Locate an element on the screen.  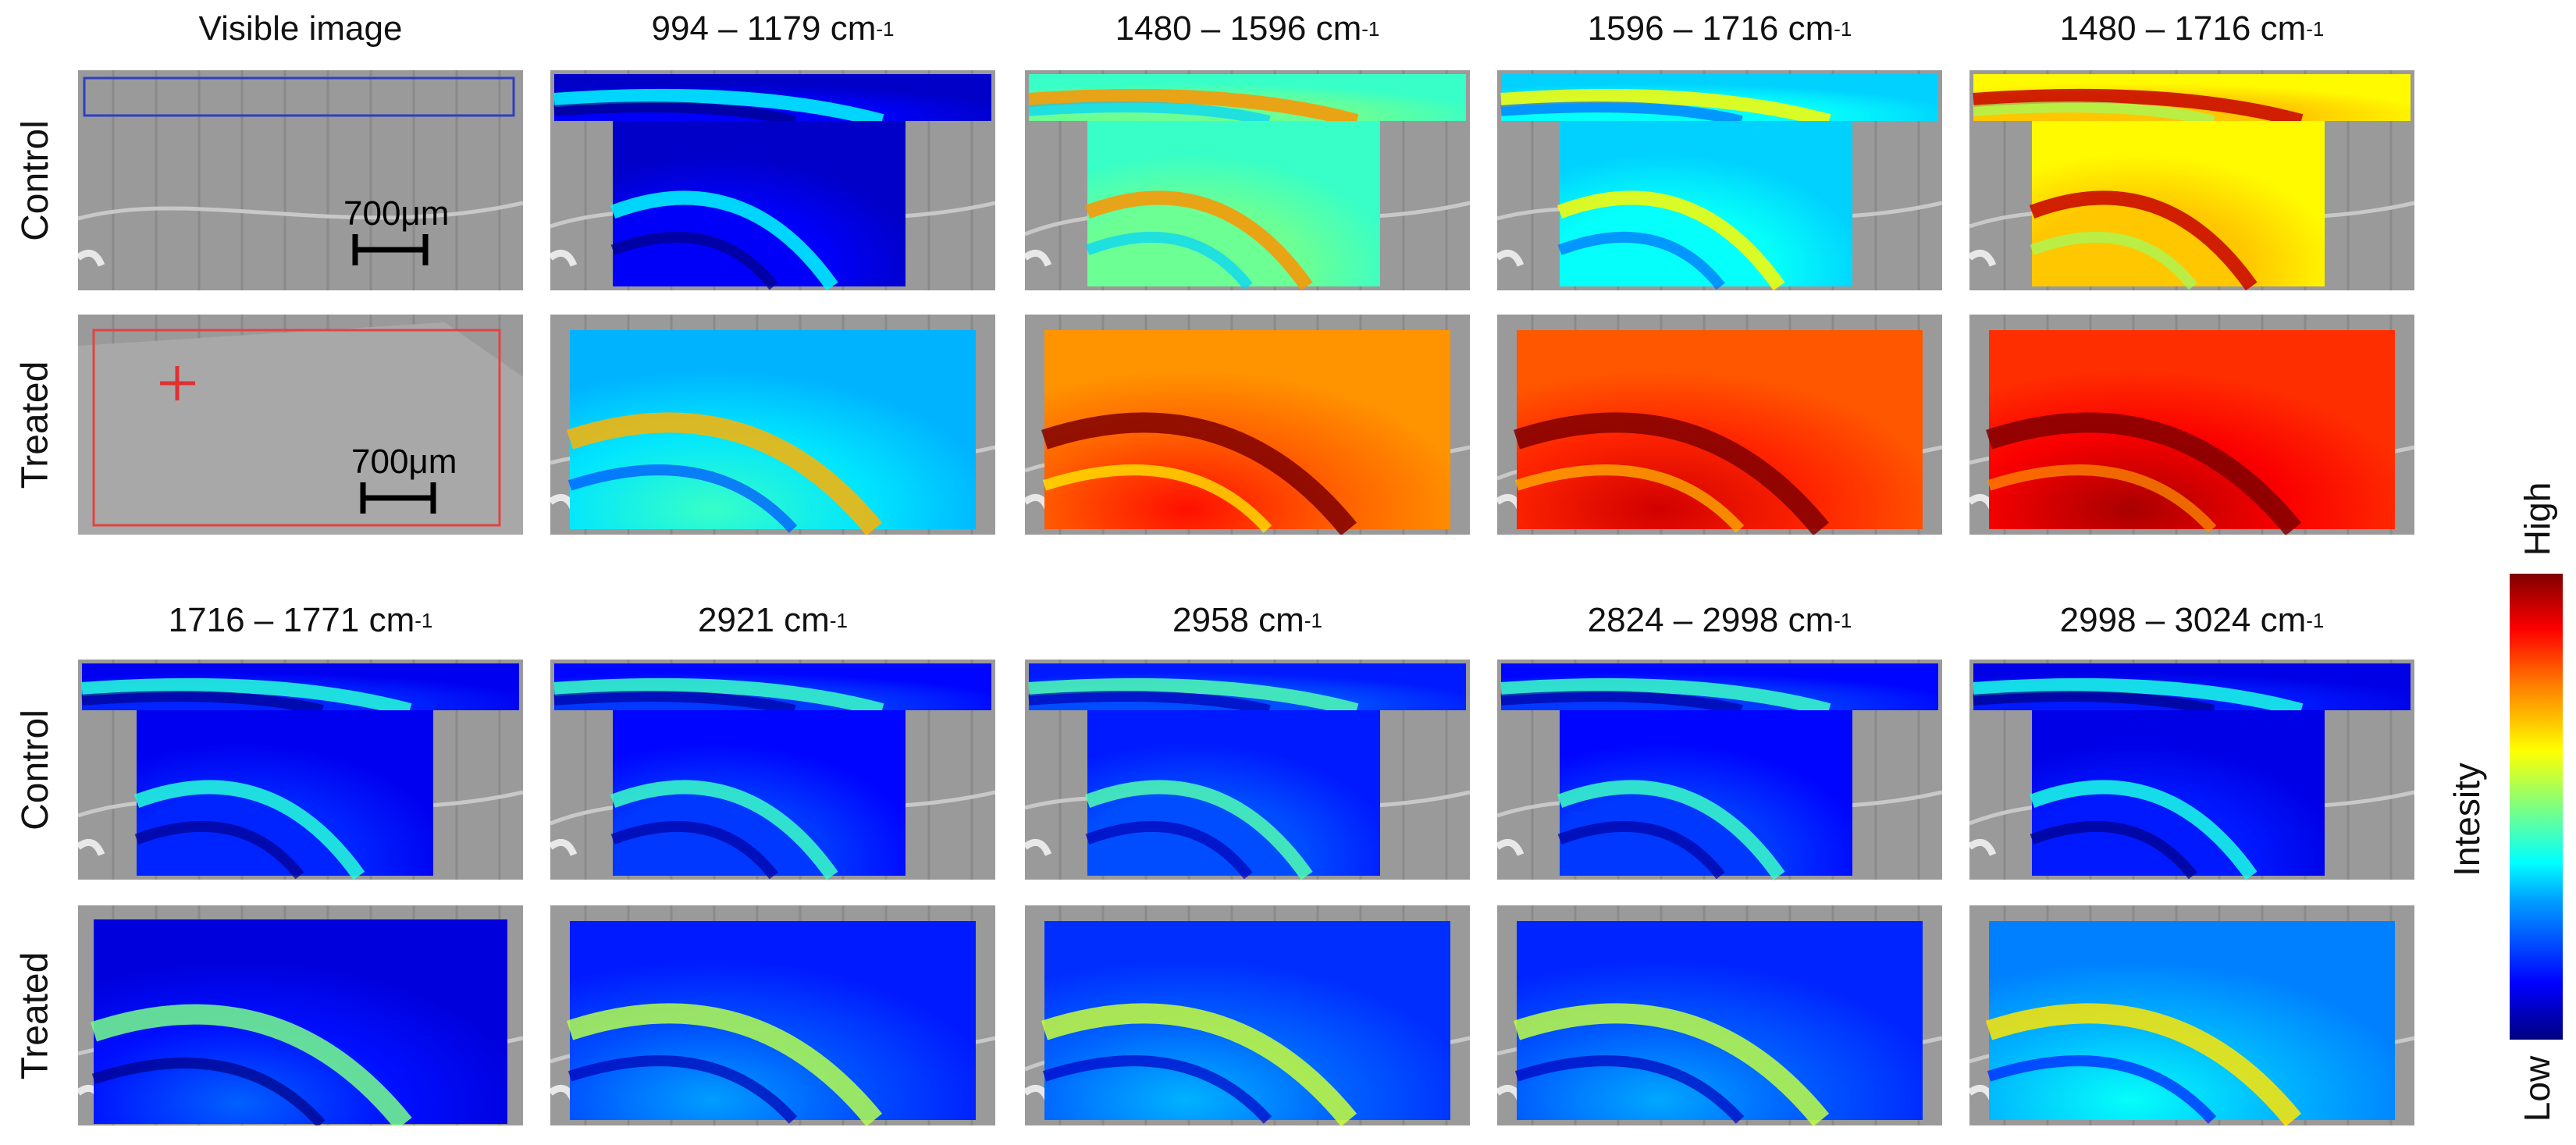
panel-title: 1596 – 1716 cm -1 is located at coordinates (1719, 28).